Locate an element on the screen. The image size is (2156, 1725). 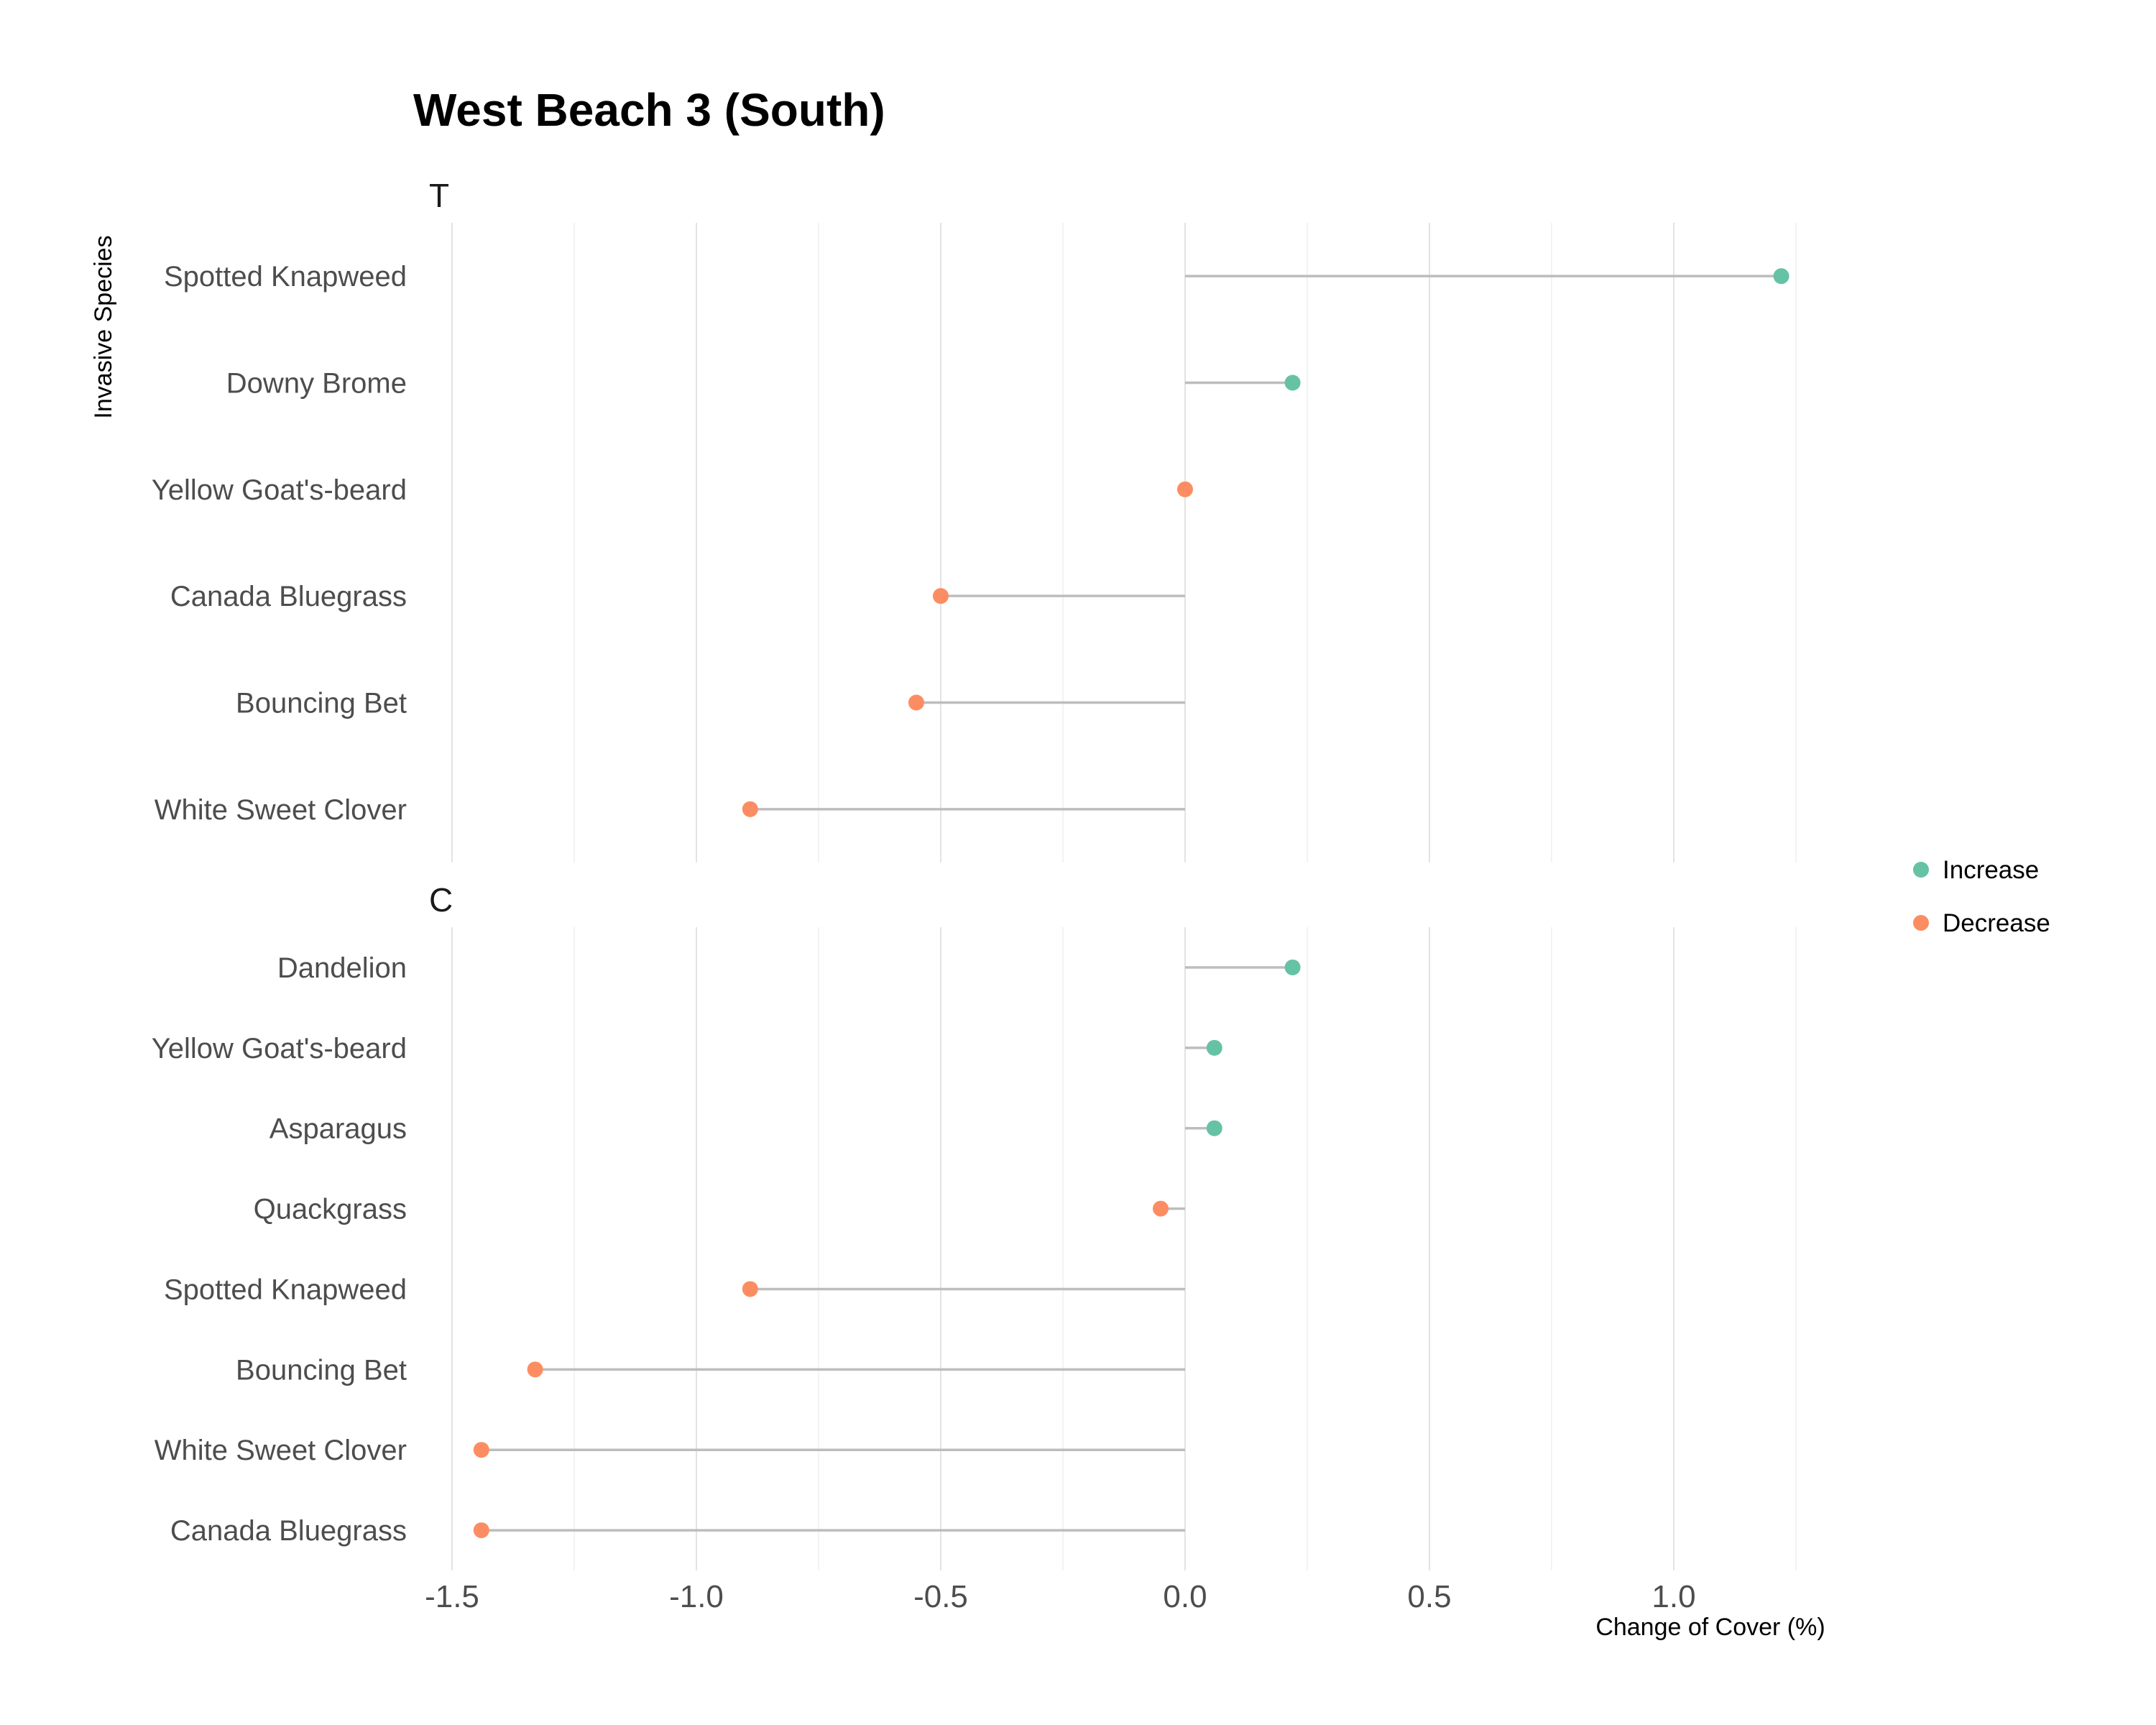
chart-title: West Beach 3 (South) is located at coordinates (649, 110).